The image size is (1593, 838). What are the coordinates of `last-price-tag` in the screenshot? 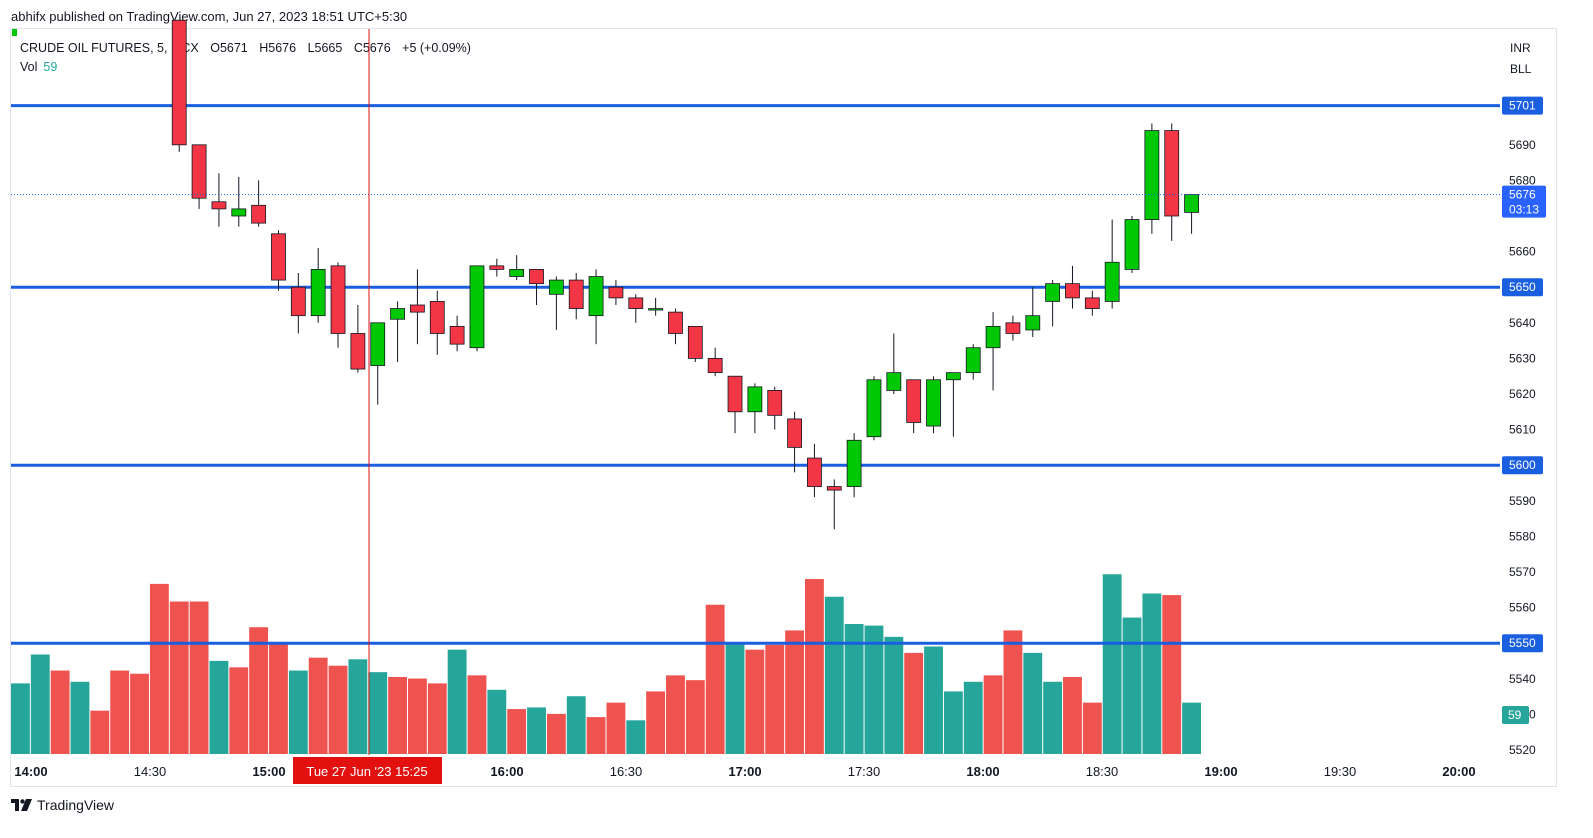 It's located at (1524, 201).